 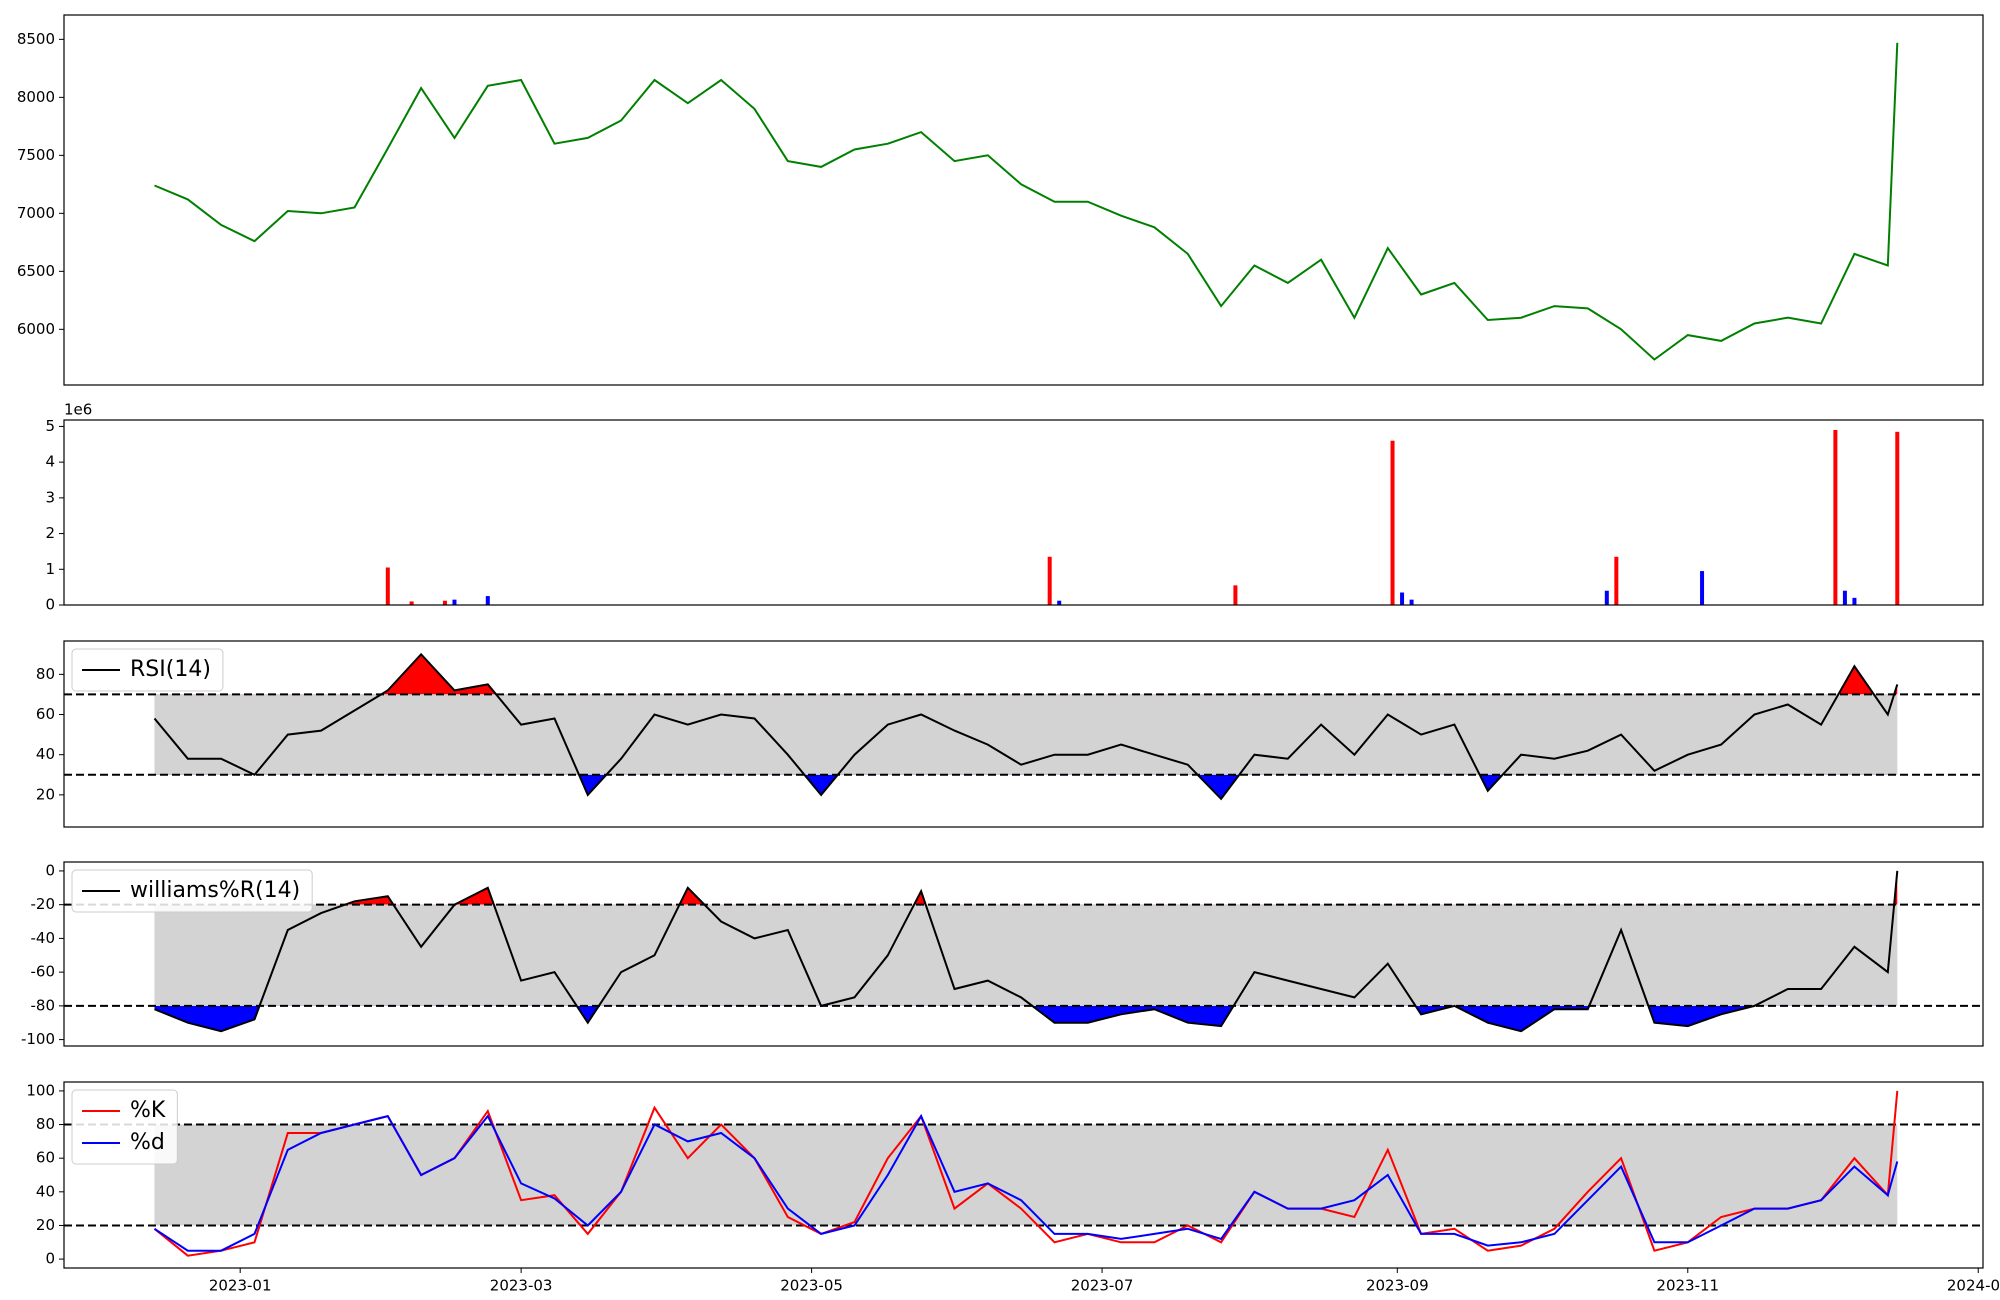 I want to click on y-tick-label: 2, so click(x=50, y=533).